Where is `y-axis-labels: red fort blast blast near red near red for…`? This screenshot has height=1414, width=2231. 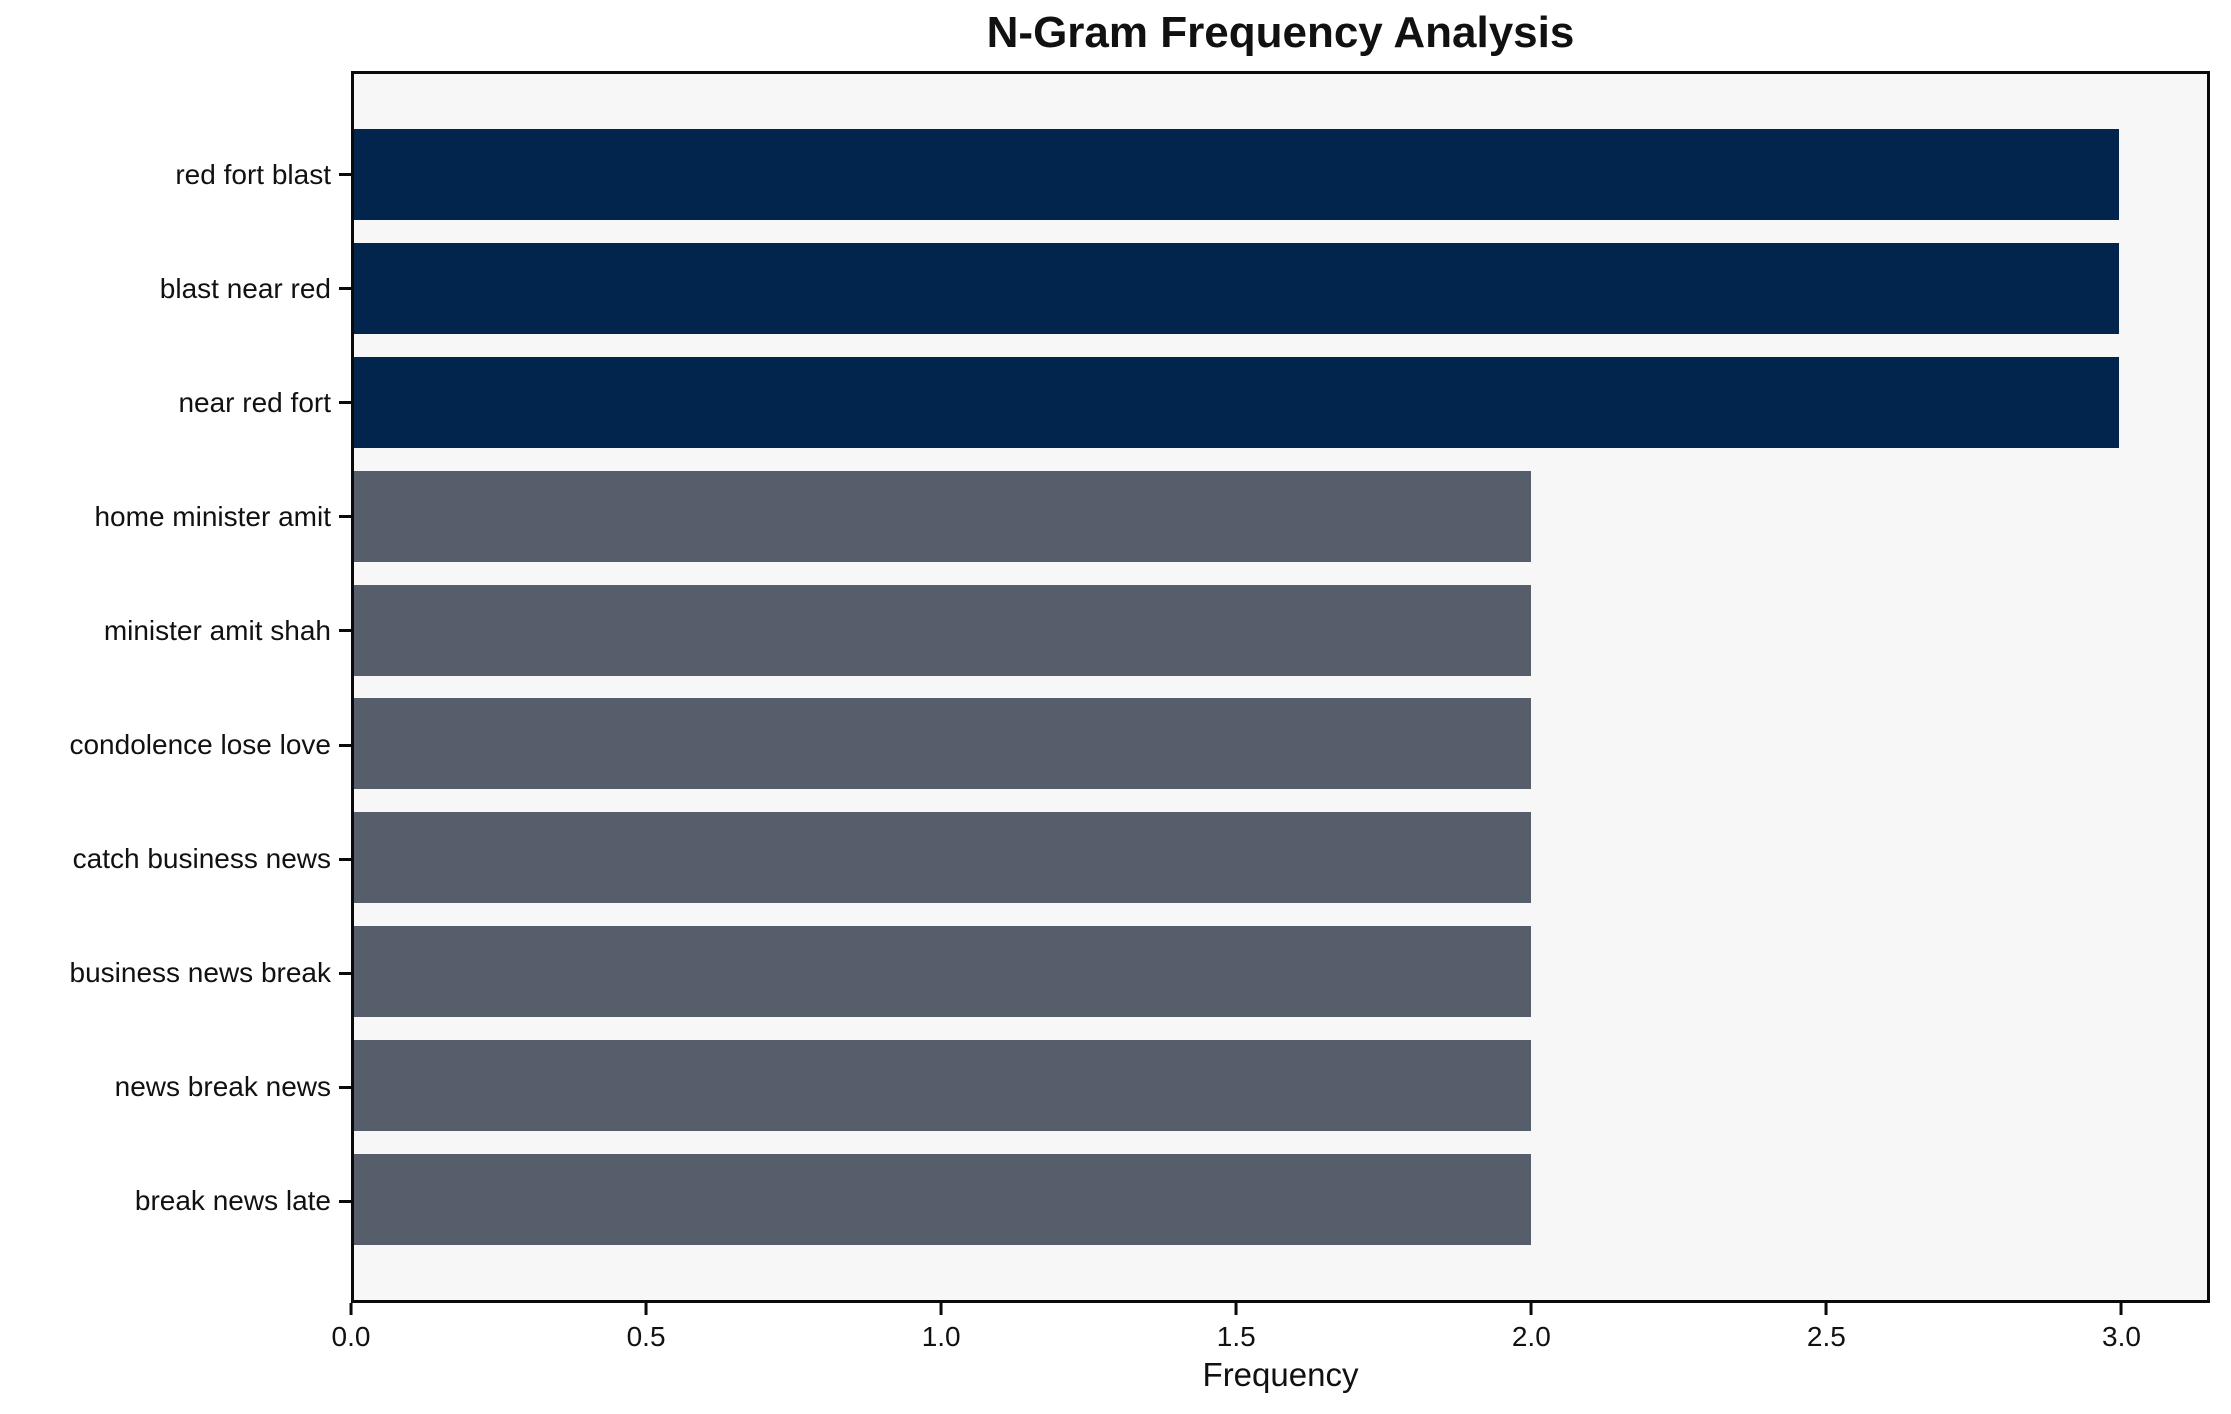
y-axis-labels: red fort blast blast near red near red for… is located at coordinates (175, 687).